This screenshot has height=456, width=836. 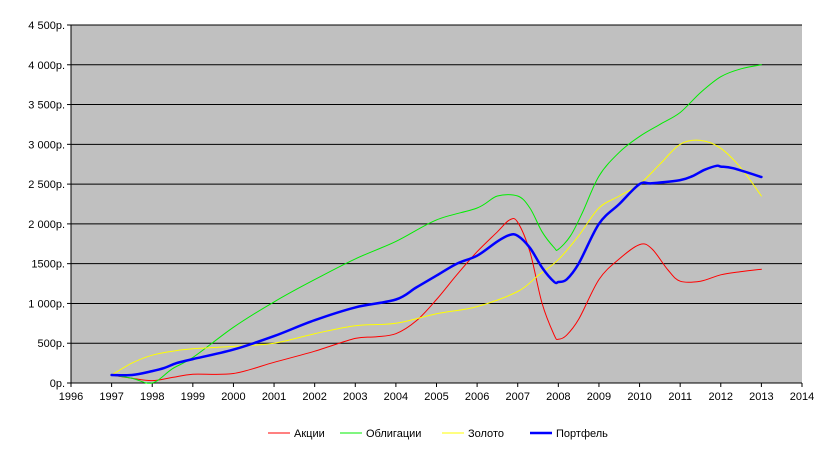 What do you see at coordinates (393, 434) in the screenshot?
I see `legend-label-obligacii: Облигации` at bounding box center [393, 434].